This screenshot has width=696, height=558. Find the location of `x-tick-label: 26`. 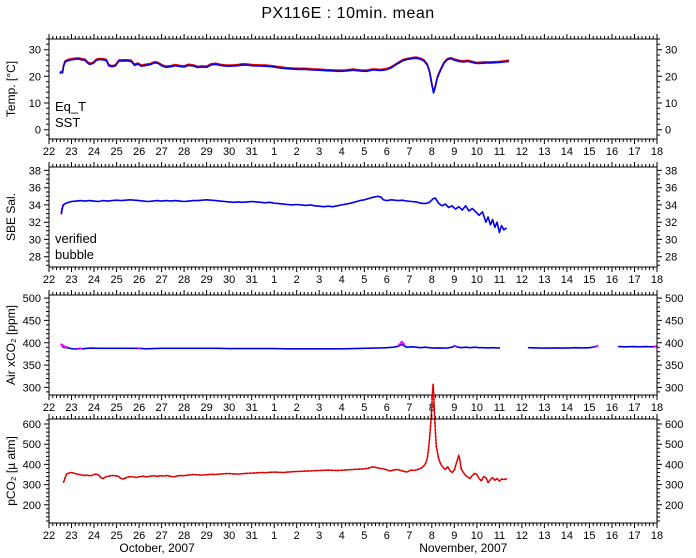

x-tick-label: 26 is located at coordinates (139, 536).